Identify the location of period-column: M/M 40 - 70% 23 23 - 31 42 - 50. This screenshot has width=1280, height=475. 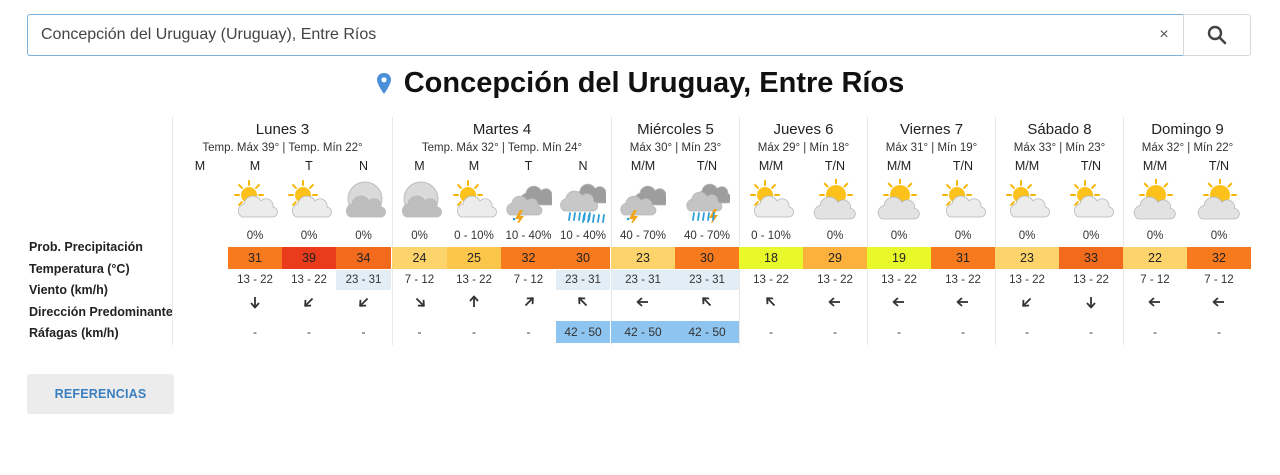
(643, 231).